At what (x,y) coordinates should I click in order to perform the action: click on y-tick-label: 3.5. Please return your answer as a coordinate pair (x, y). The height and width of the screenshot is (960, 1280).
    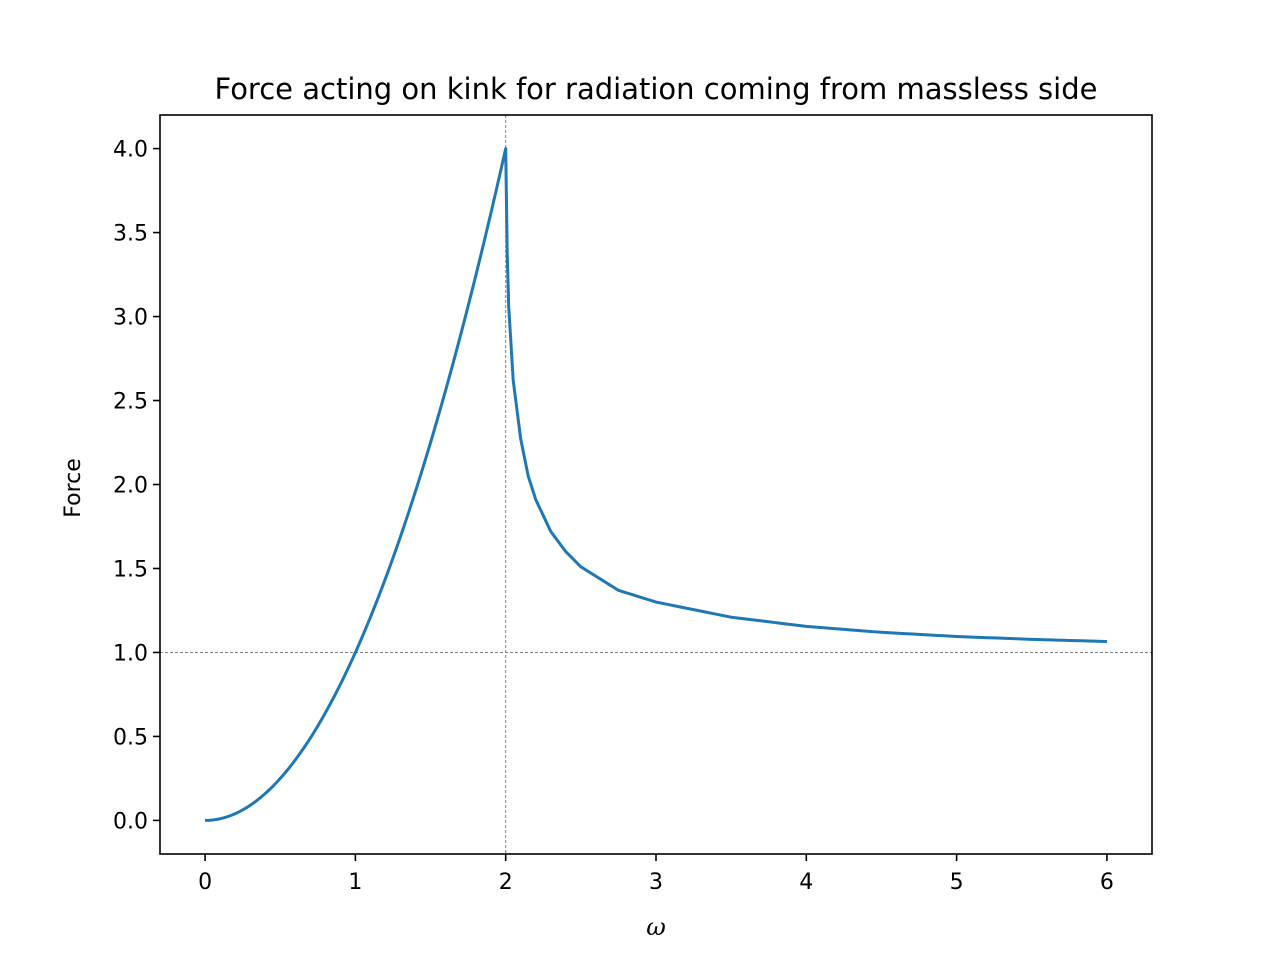
    Looking at the image, I should click on (130, 234).